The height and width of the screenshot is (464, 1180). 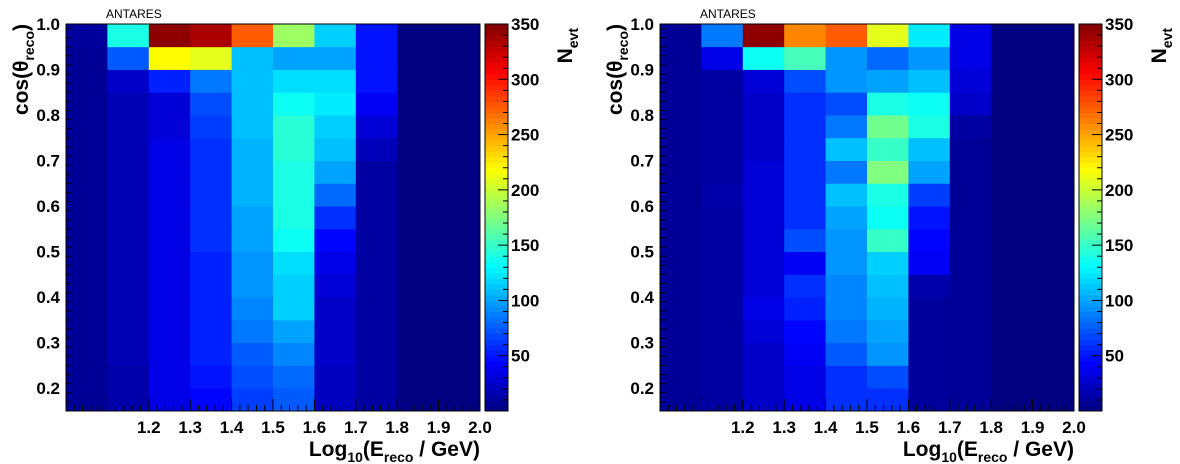 What do you see at coordinates (642, 206) in the screenshot?
I see `y-tick-label: 0.6` at bounding box center [642, 206].